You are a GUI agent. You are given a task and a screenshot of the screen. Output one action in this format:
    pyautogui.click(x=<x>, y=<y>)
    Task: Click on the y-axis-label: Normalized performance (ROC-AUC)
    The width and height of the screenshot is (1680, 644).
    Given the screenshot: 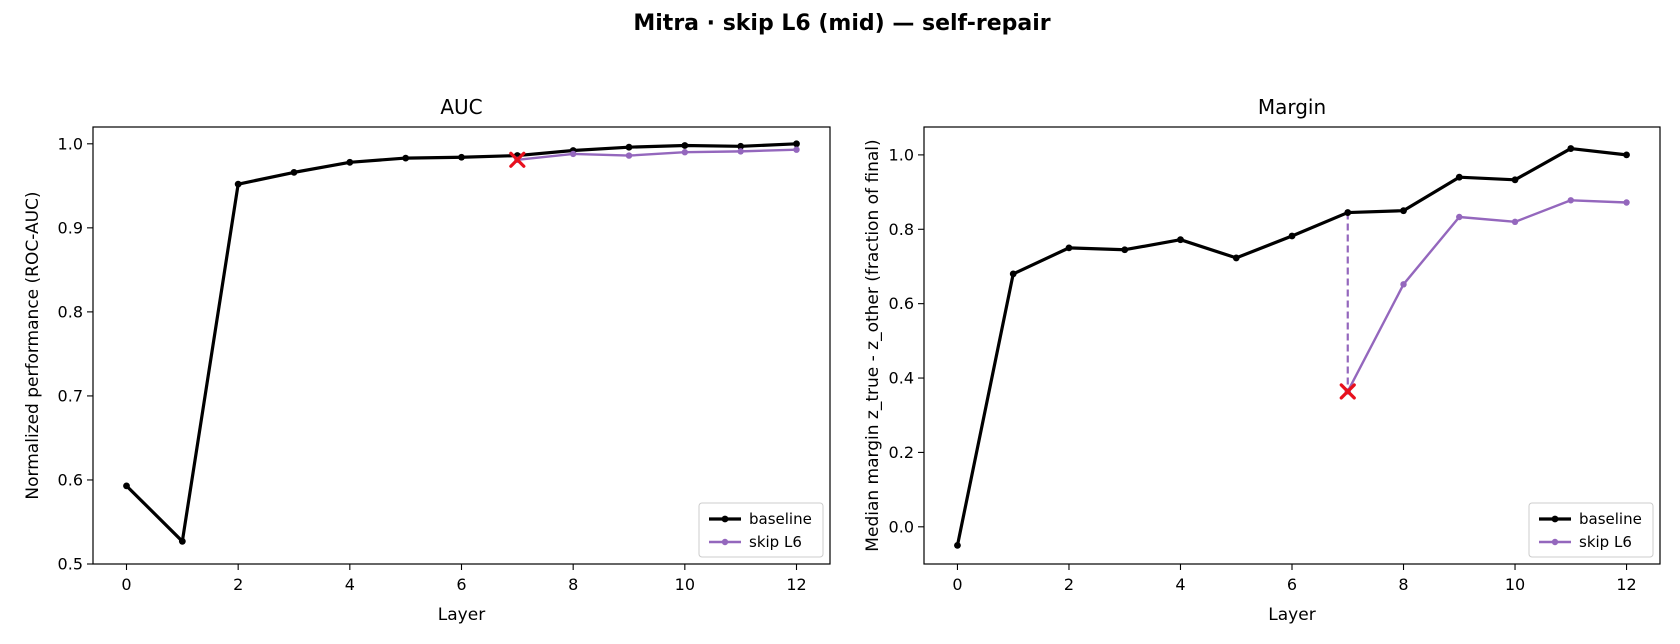 What is the action you would take?
    pyautogui.click(x=33, y=345)
    